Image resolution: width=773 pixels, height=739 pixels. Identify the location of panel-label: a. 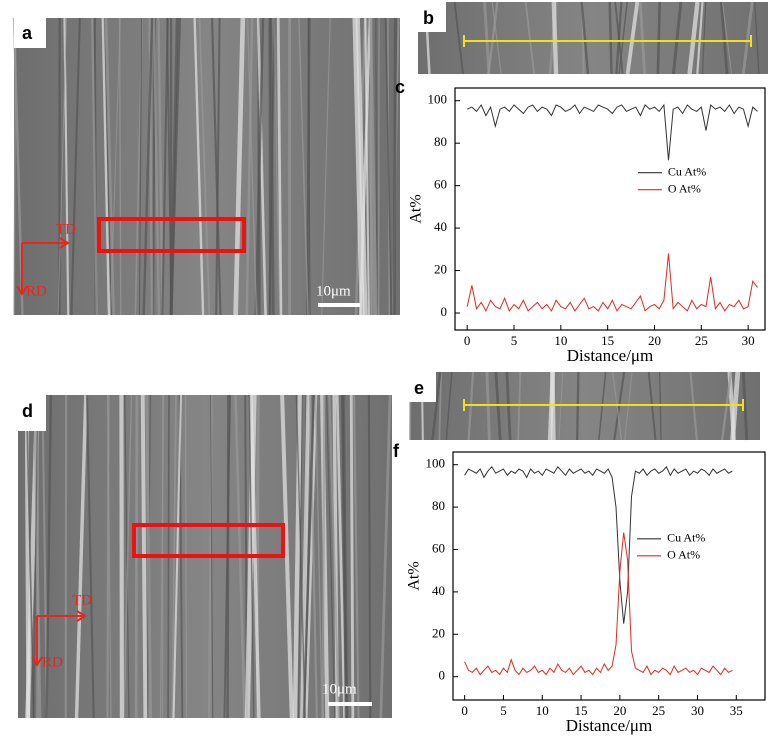
(27, 33).